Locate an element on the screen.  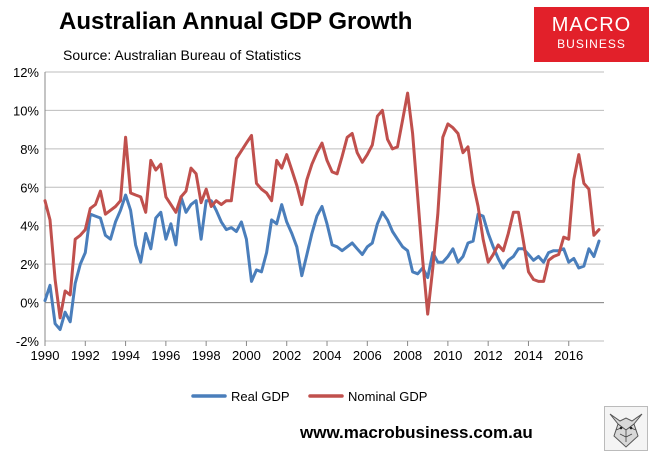
y-tick-label: -2% is located at coordinates (28, 341).